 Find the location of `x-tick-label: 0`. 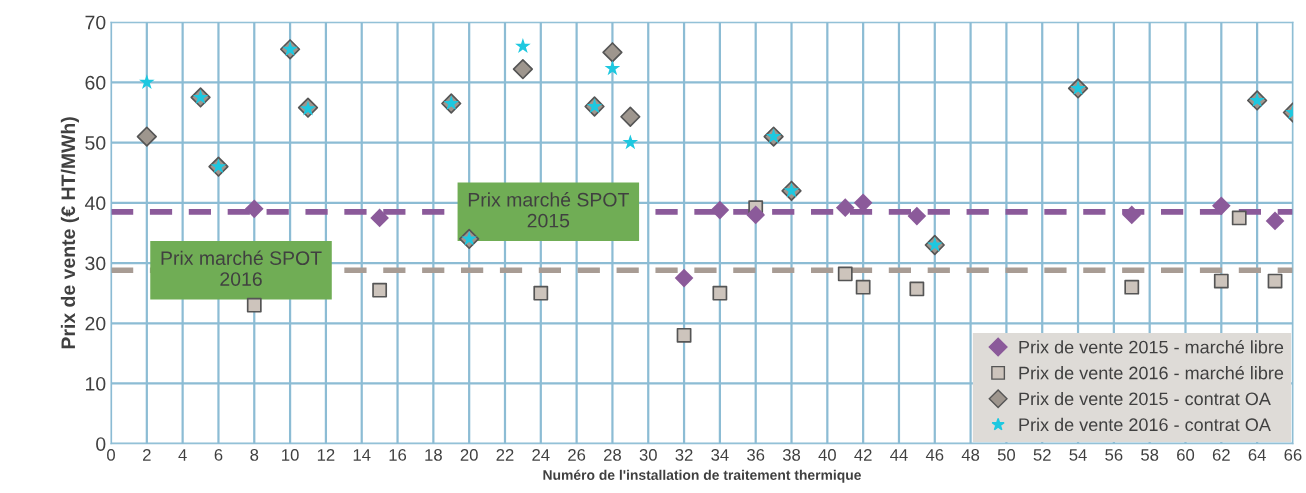

x-tick-label: 0 is located at coordinates (111, 455).